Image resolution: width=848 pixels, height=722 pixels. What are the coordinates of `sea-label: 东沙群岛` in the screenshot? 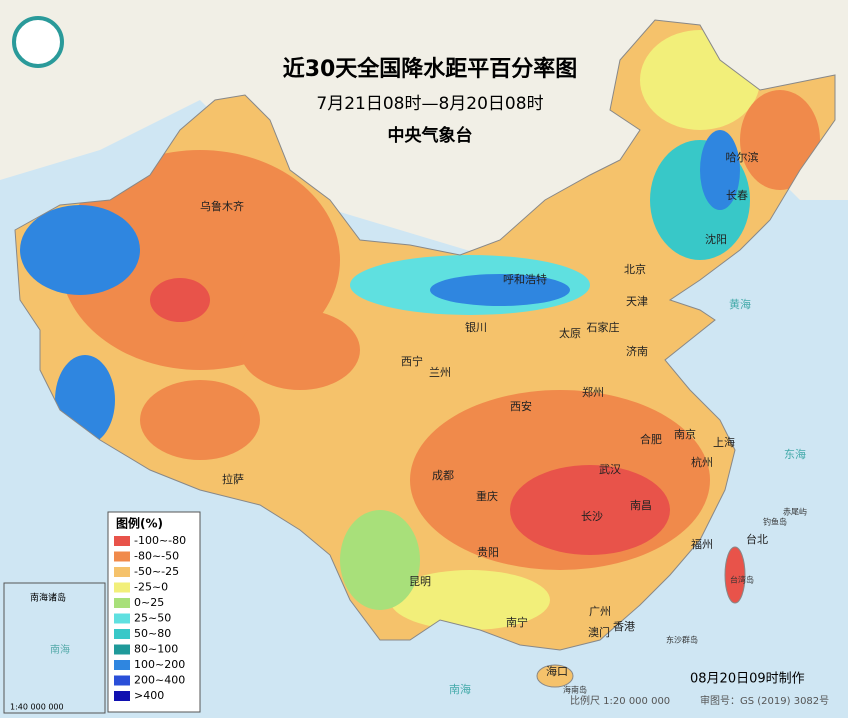 It's located at (682, 640).